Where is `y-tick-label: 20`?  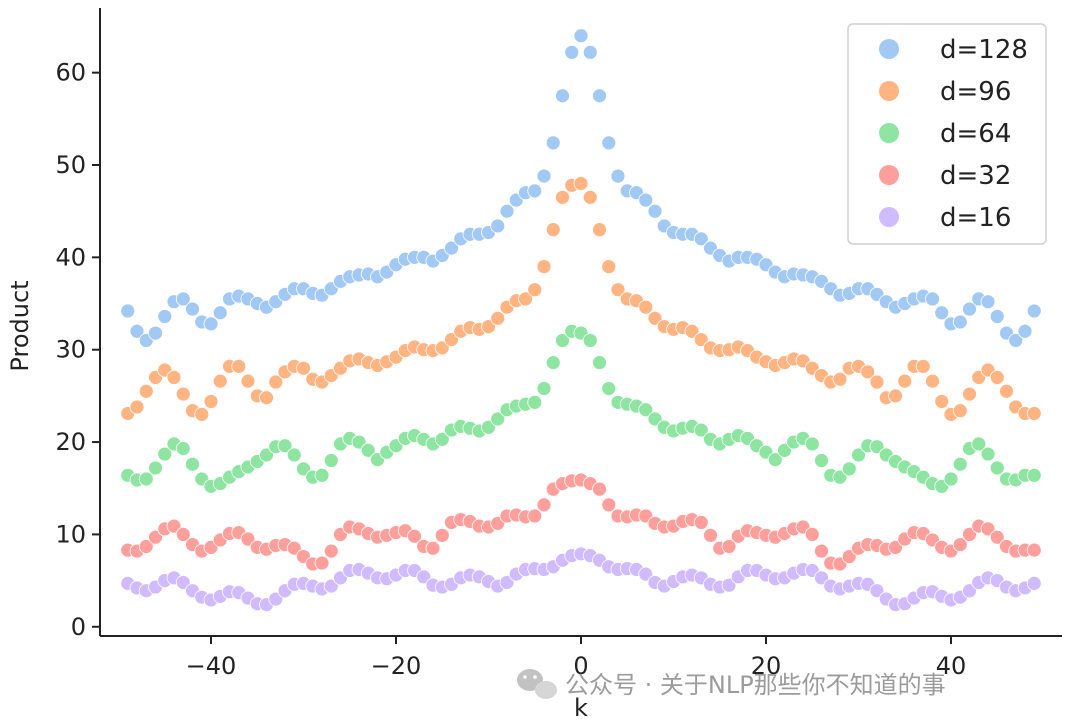
y-tick-label: 20 is located at coordinates (70, 442).